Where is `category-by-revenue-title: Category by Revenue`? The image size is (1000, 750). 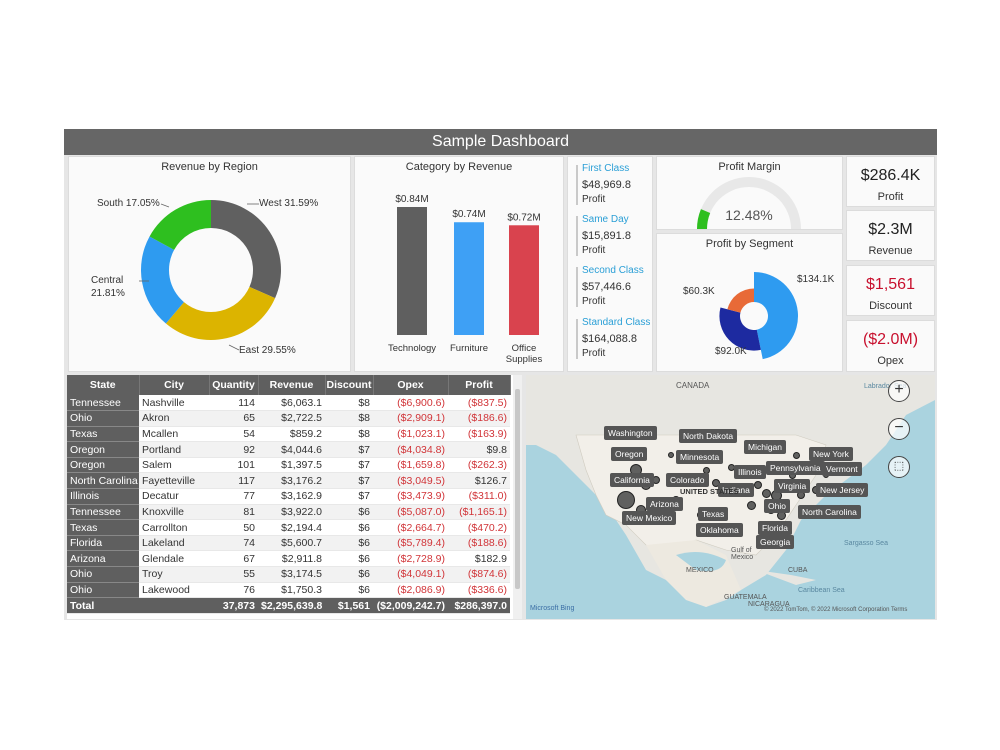 category-by-revenue-title: Category by Revenue is located at coordinates (459, 167).